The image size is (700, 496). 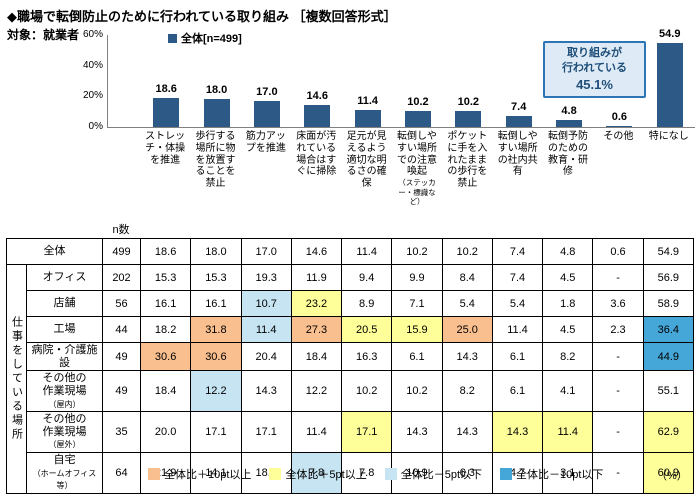 I want to click on value-cell: 17.1, so click(x=266, y=432).